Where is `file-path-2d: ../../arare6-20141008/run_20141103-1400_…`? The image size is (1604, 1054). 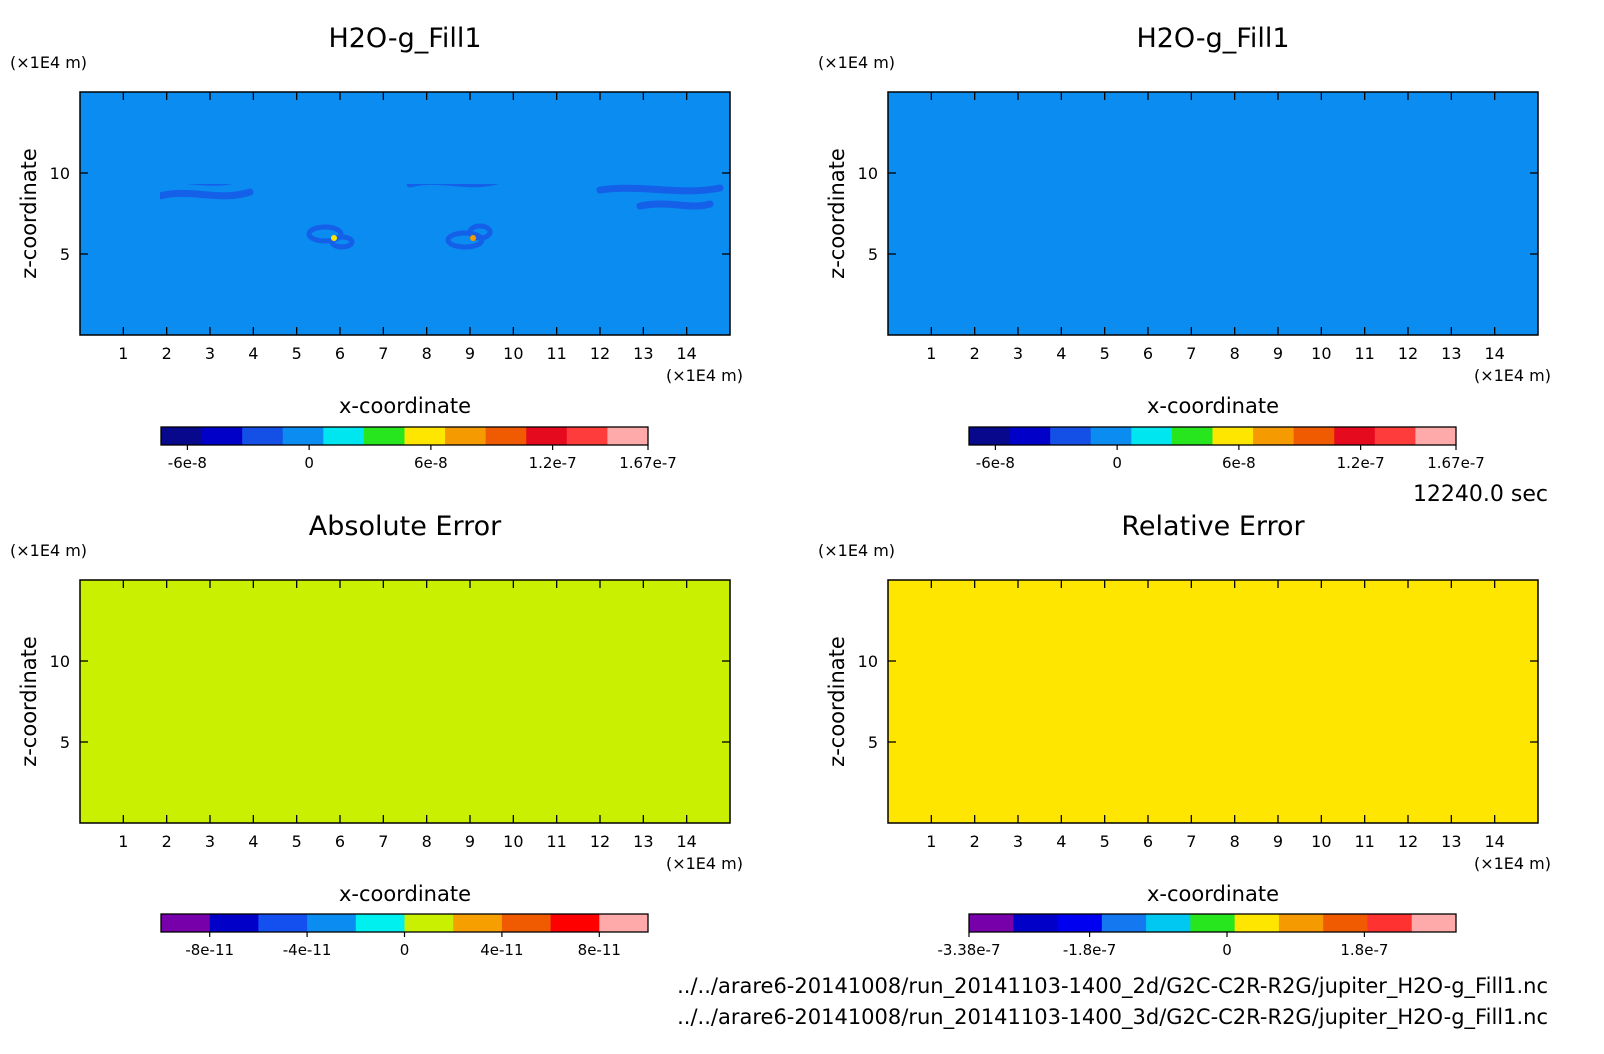
file-path-2d: ../../arare6-20141008/run_20141103-1400_… is located at coordinates (1112, 986).